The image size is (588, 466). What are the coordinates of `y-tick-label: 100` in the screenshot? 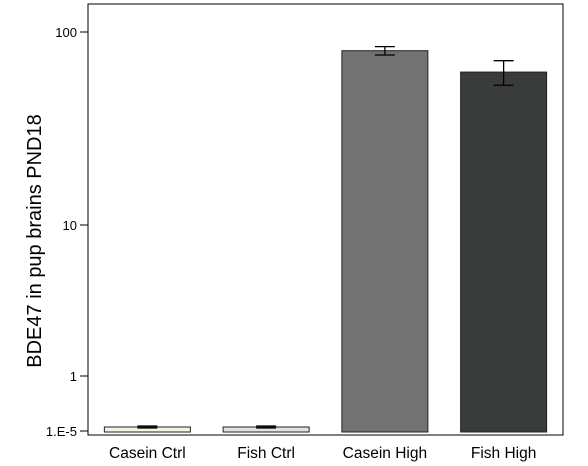 It's located at (66, 32).